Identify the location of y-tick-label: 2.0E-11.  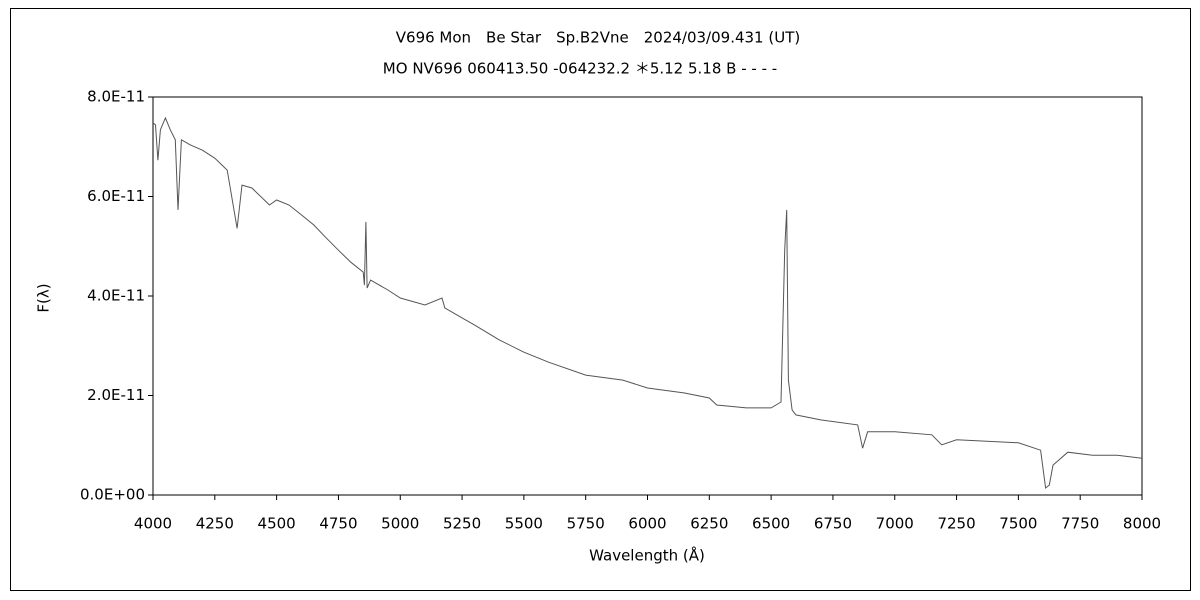
(116, 395).